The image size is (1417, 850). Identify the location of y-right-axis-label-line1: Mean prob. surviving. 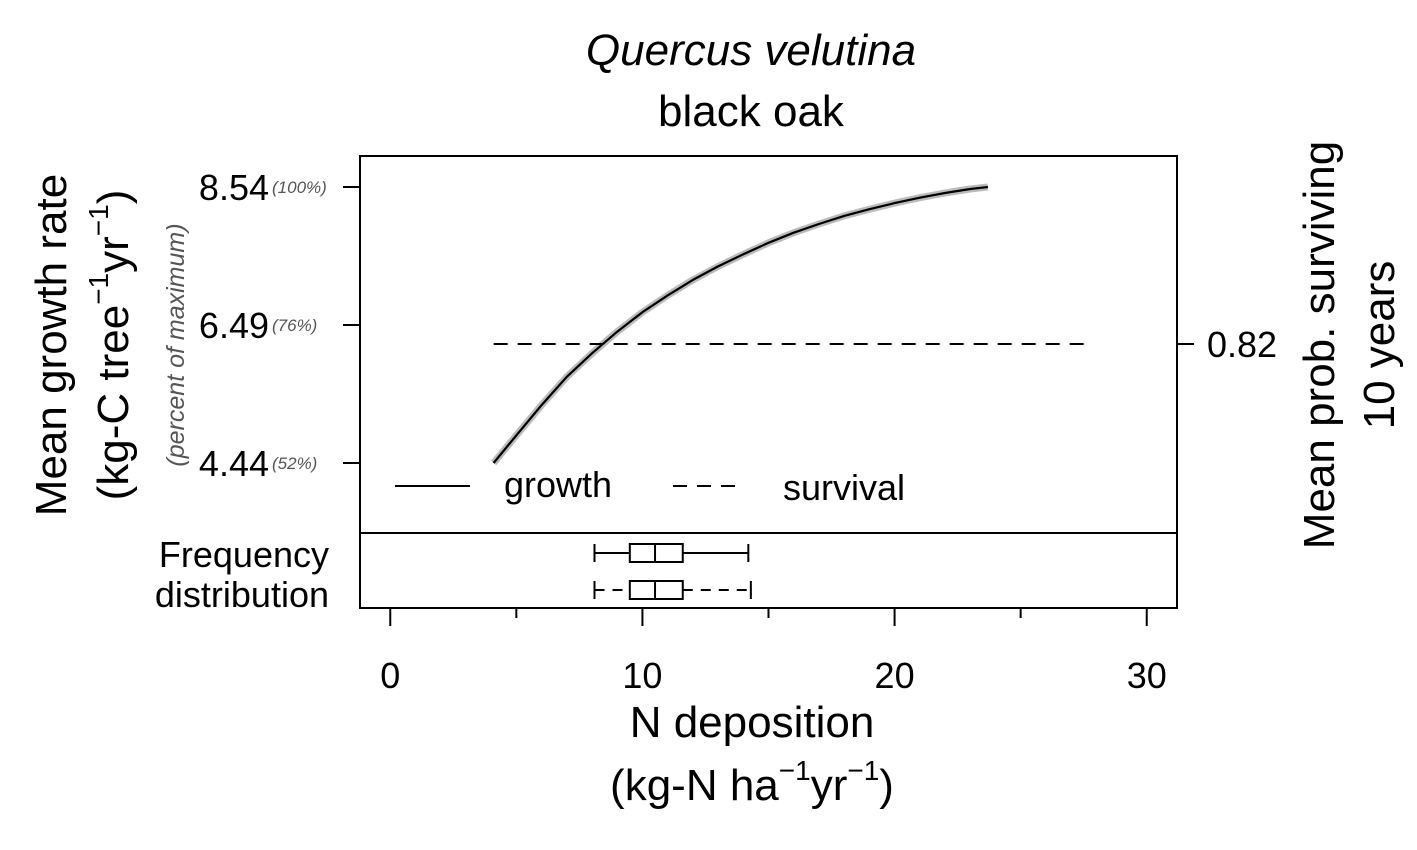
(1319, 345).